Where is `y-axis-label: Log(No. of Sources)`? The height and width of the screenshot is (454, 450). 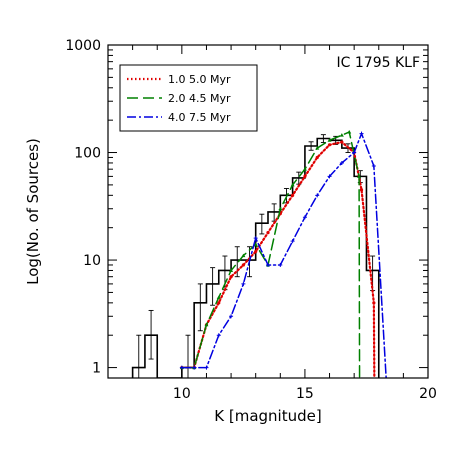 y-axis-label: Log(No. of Sources) is located at coordinates (33, 211).